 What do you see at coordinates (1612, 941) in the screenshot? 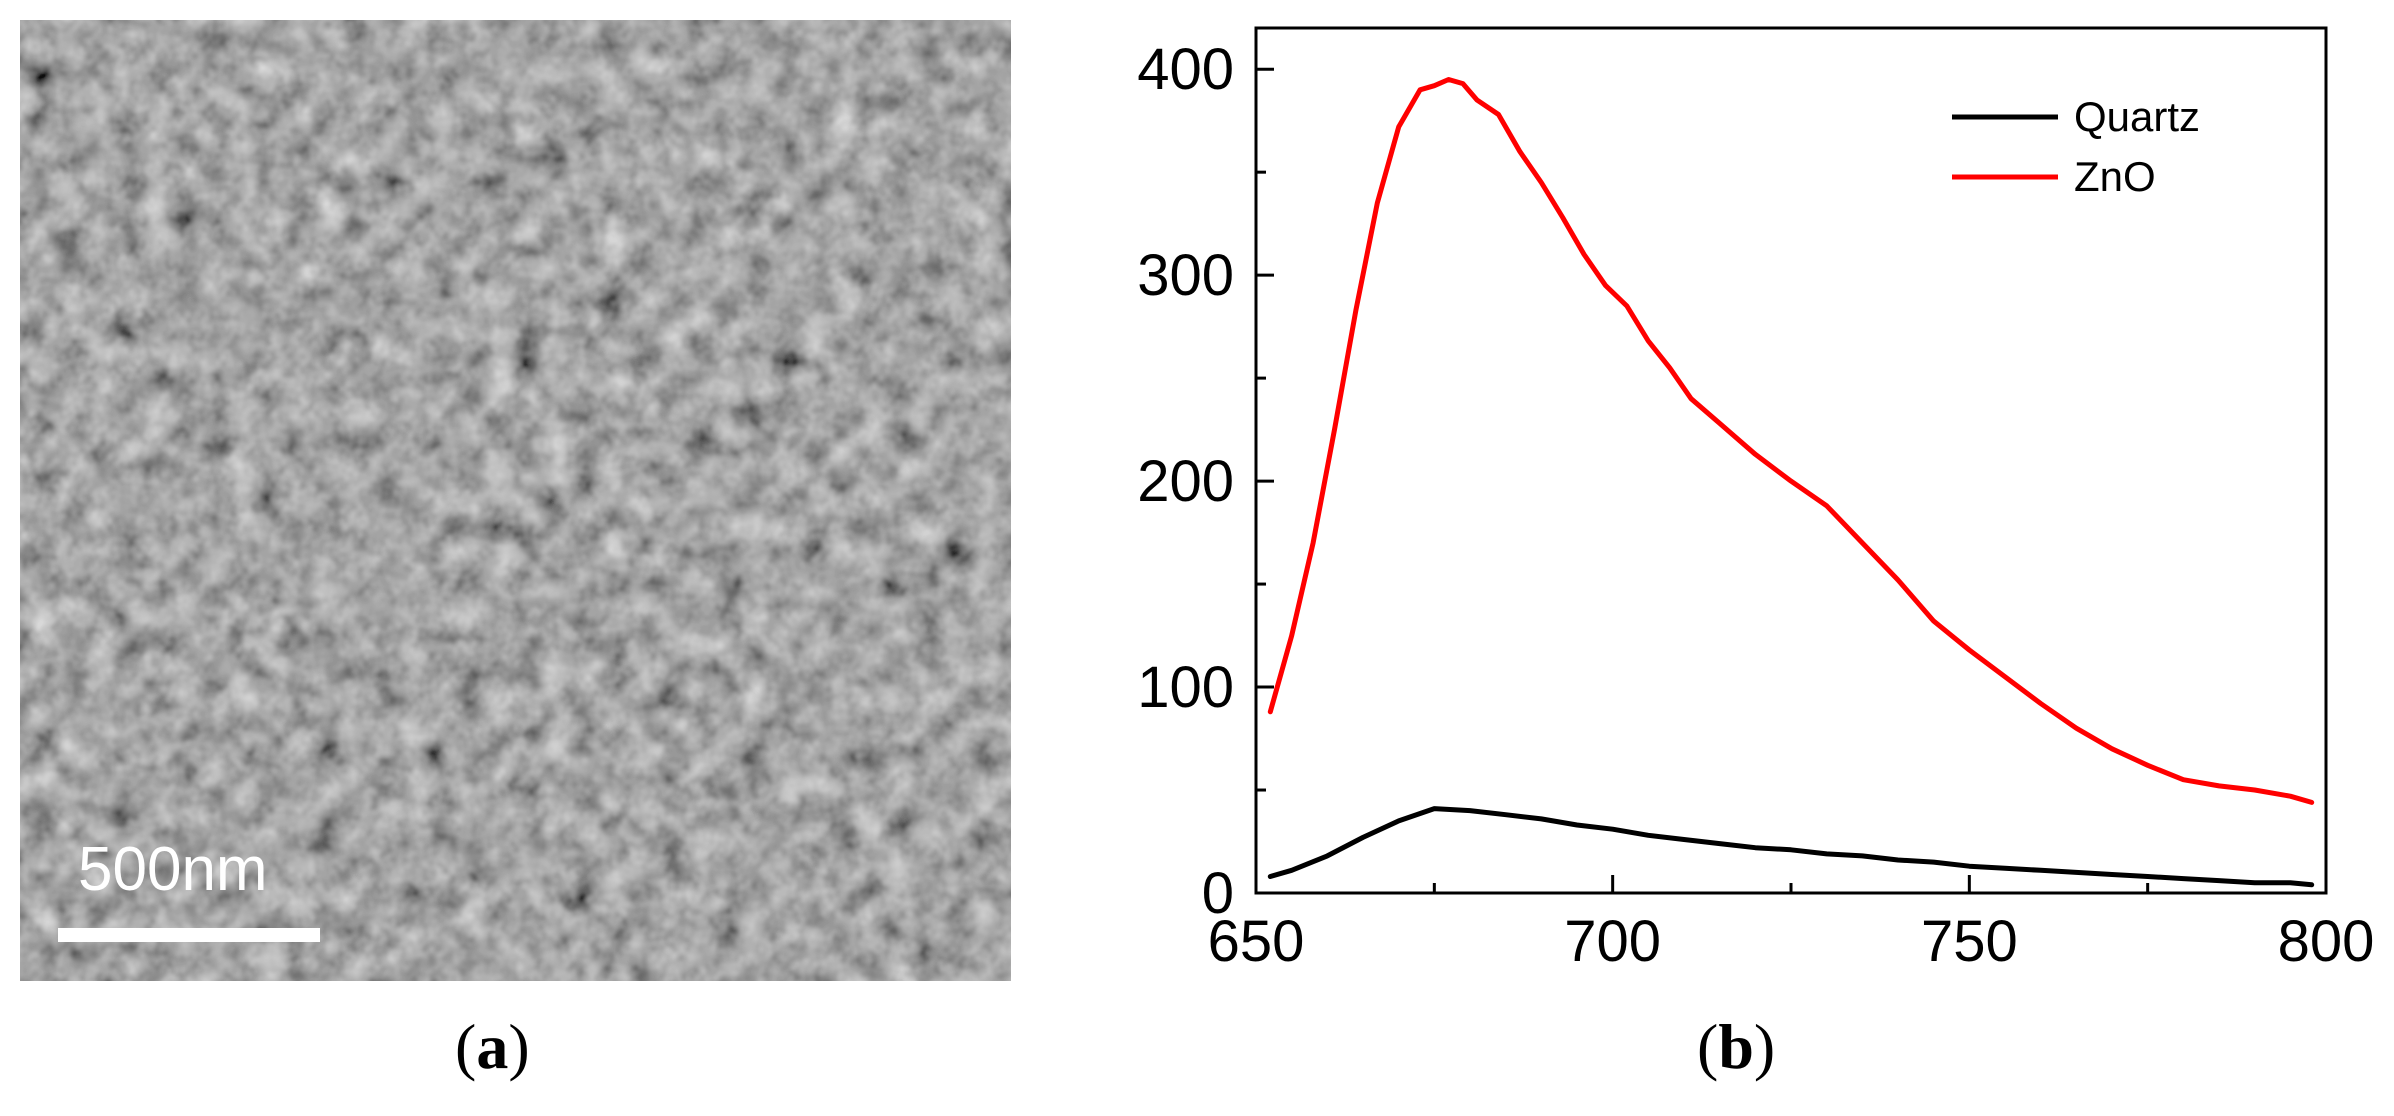
I see `x-tick-label: 700` at bounding box center [1612, 941].